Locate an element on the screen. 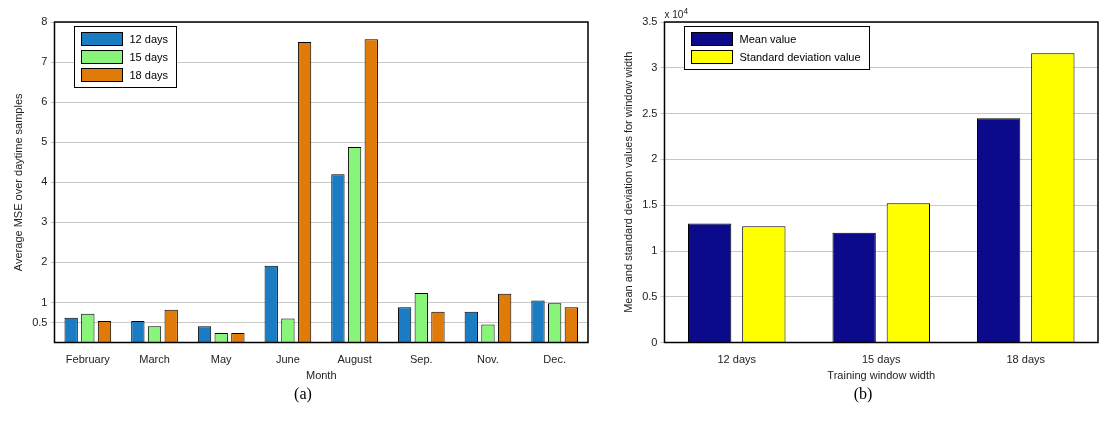 Image resolution: width=1118 pixels, height=426 pixels. x-tick-label: 12 days is located at coordinates (737, 359).